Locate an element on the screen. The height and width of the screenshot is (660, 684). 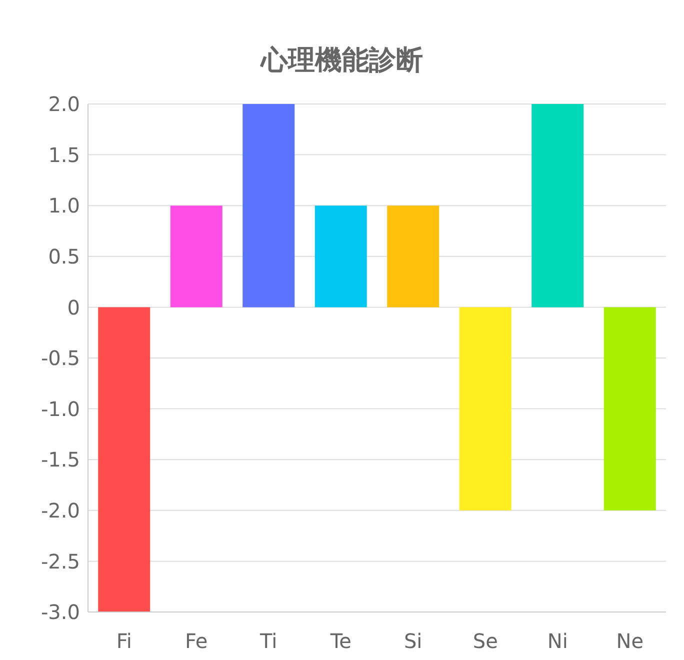
y-tick-label: 0.5 is located at coordinates (64, 256).